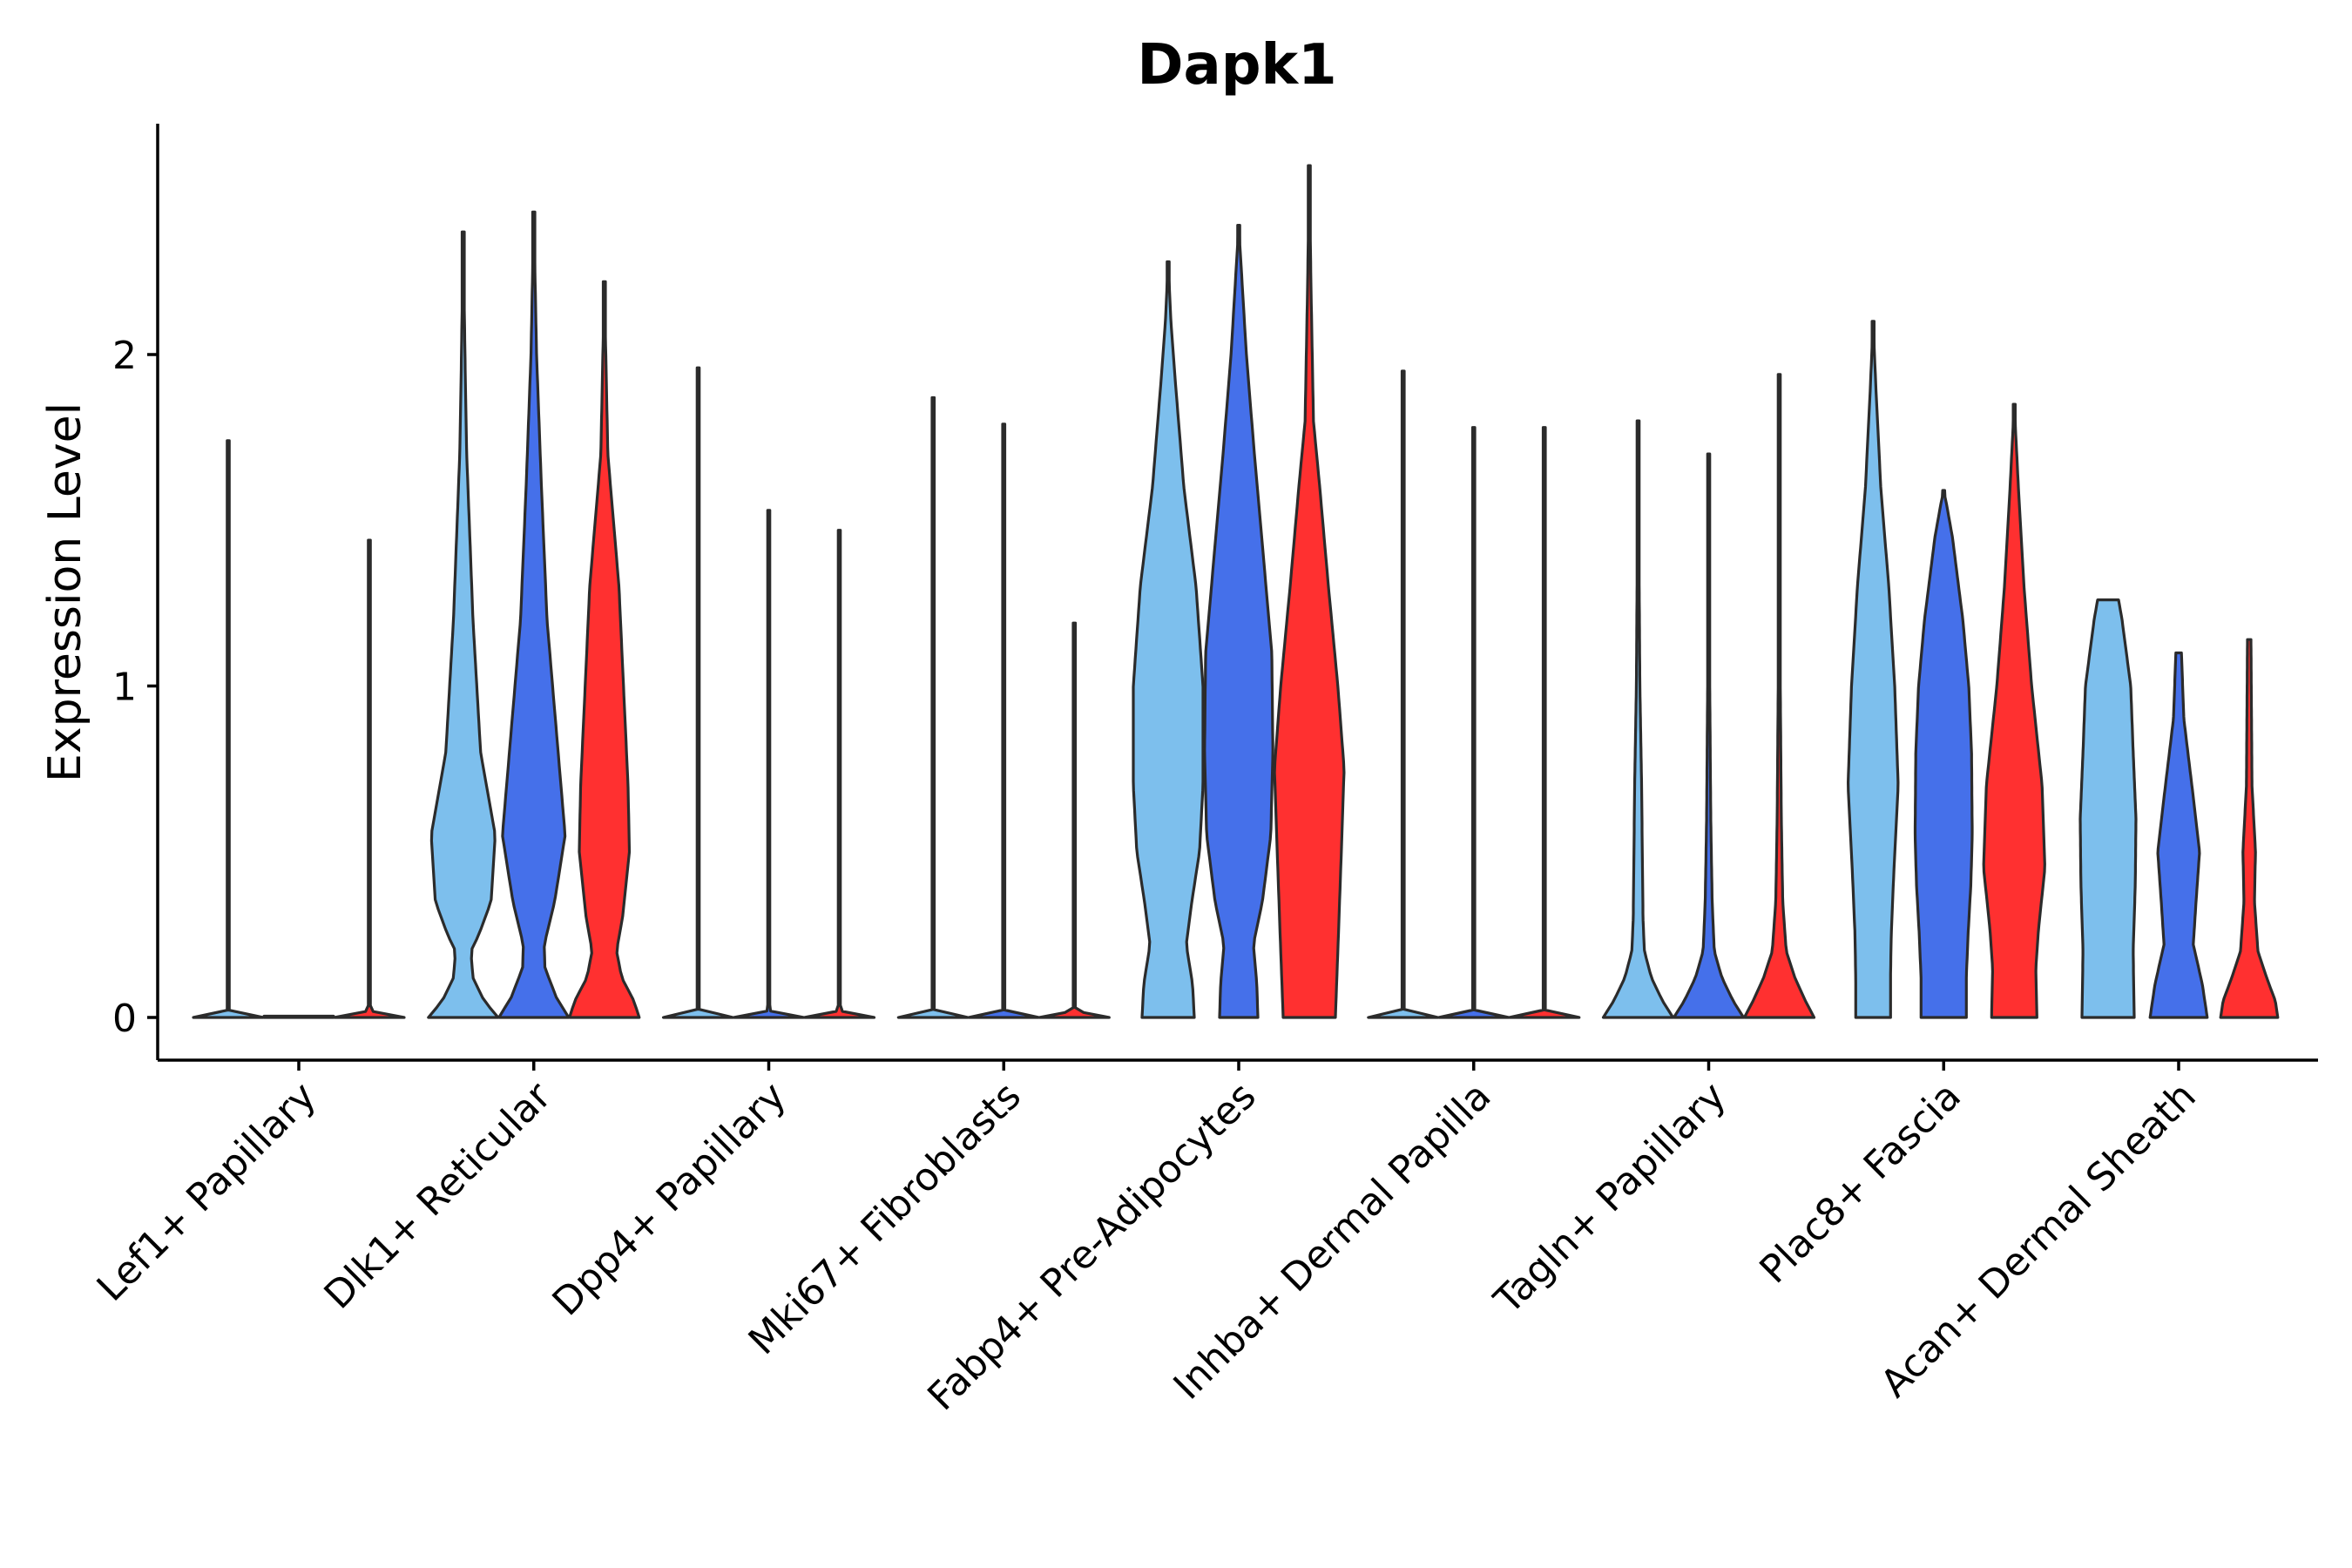 The width and height of the screenshot is (2352, 1568). I want to click on chart-title: Dapk1, so click(1236, 66).